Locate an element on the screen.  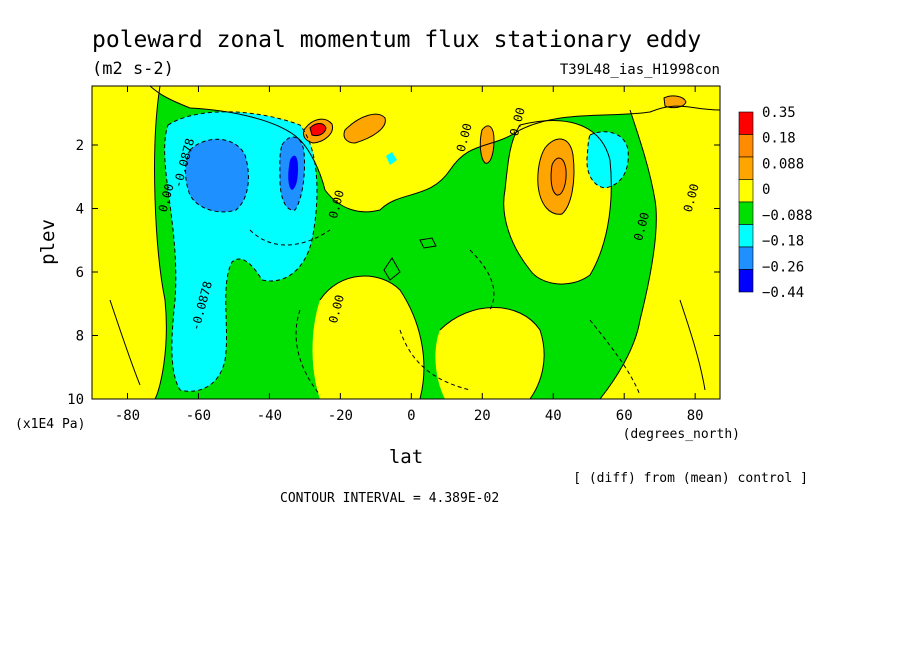
experiment-label: T39L48_ias_H1998con is located at coordinates (640, 70).